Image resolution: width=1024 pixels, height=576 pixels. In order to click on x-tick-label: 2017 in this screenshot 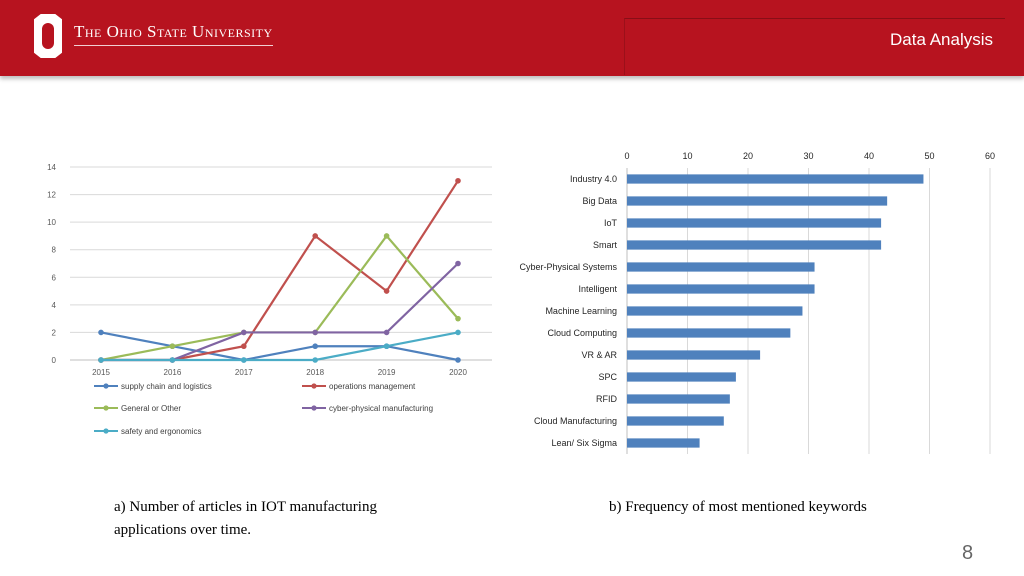, I will do `click(244, 372)`.